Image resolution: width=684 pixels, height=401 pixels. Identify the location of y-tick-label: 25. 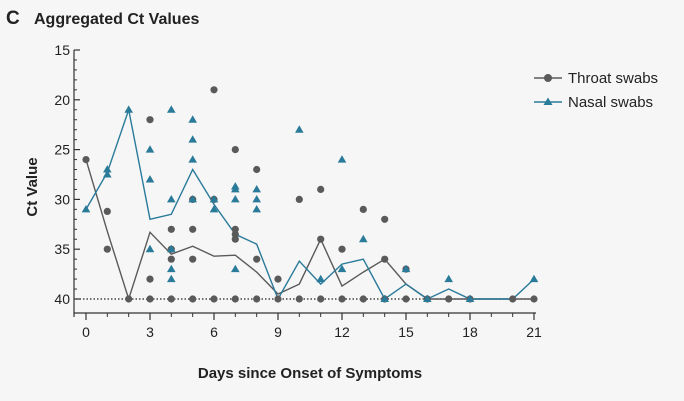
(62, 150).